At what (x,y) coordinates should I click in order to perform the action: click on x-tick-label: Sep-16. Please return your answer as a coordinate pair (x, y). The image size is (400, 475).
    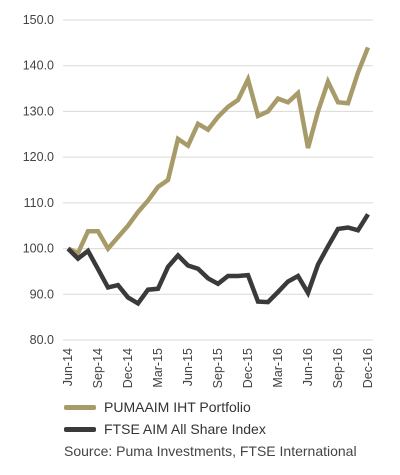
    Looking at the image, I should click on (338, 368).